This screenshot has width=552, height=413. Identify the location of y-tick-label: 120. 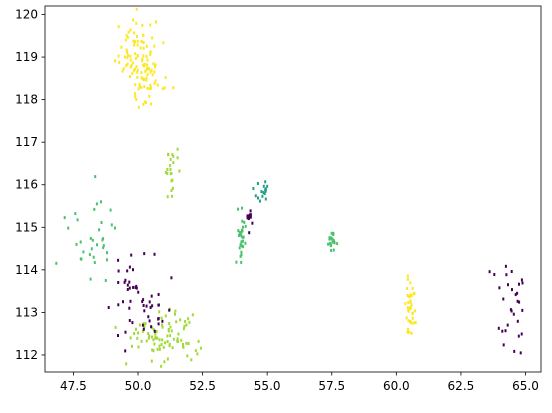
(26, 15).